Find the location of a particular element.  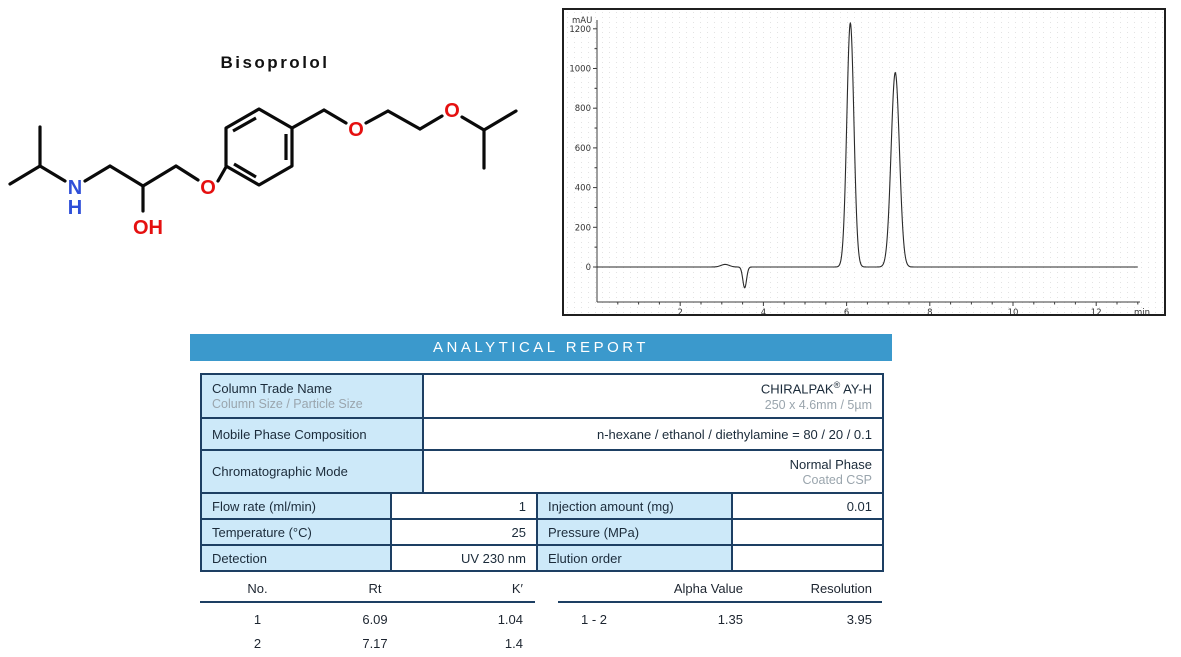

column-size-value: 250 x 4.6mm / 5µm is located at coordinates (818, 404).